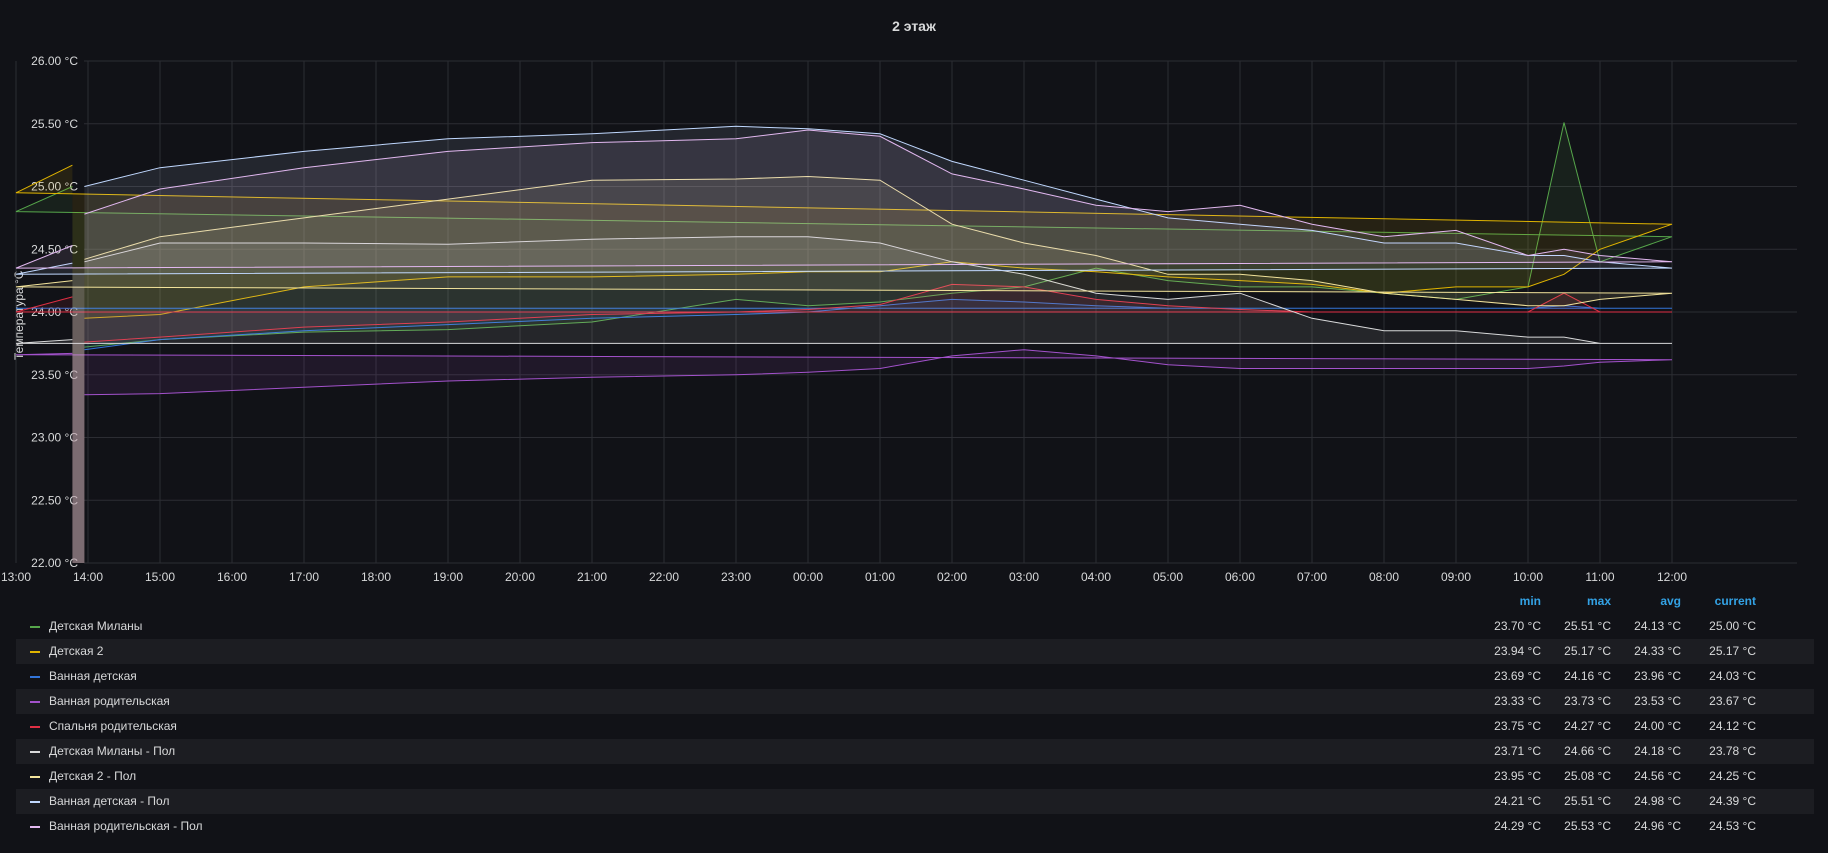 The height and width of the screenshot is (853, 1828). Describe the element at coordinates (54, 375) in the screenshot. I see `y-tick-label: 23.50 °C` at that location.